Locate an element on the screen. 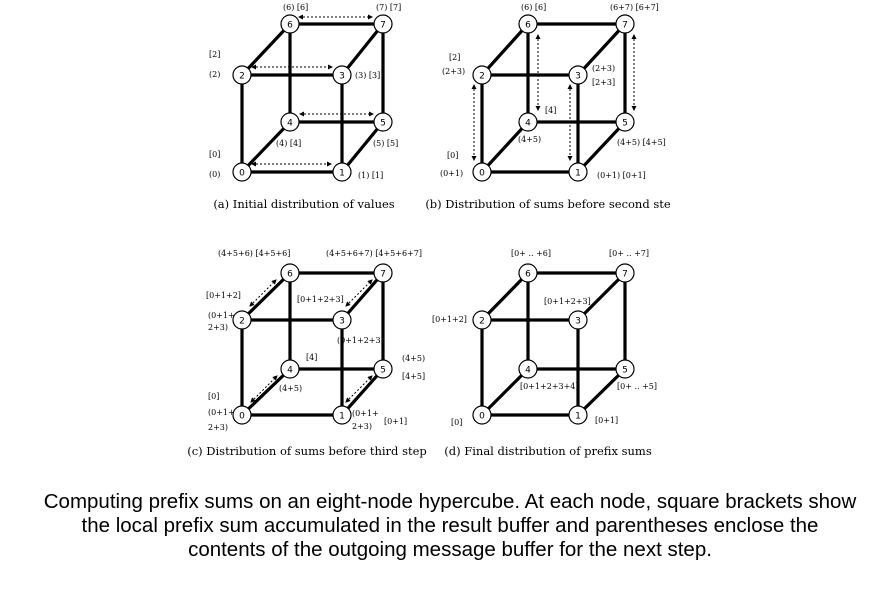 The width and height of the screenshot is (881, 592). label-node-7: (4+5+6+7) [4+5+6+7] is located at coordinates (374, 253).